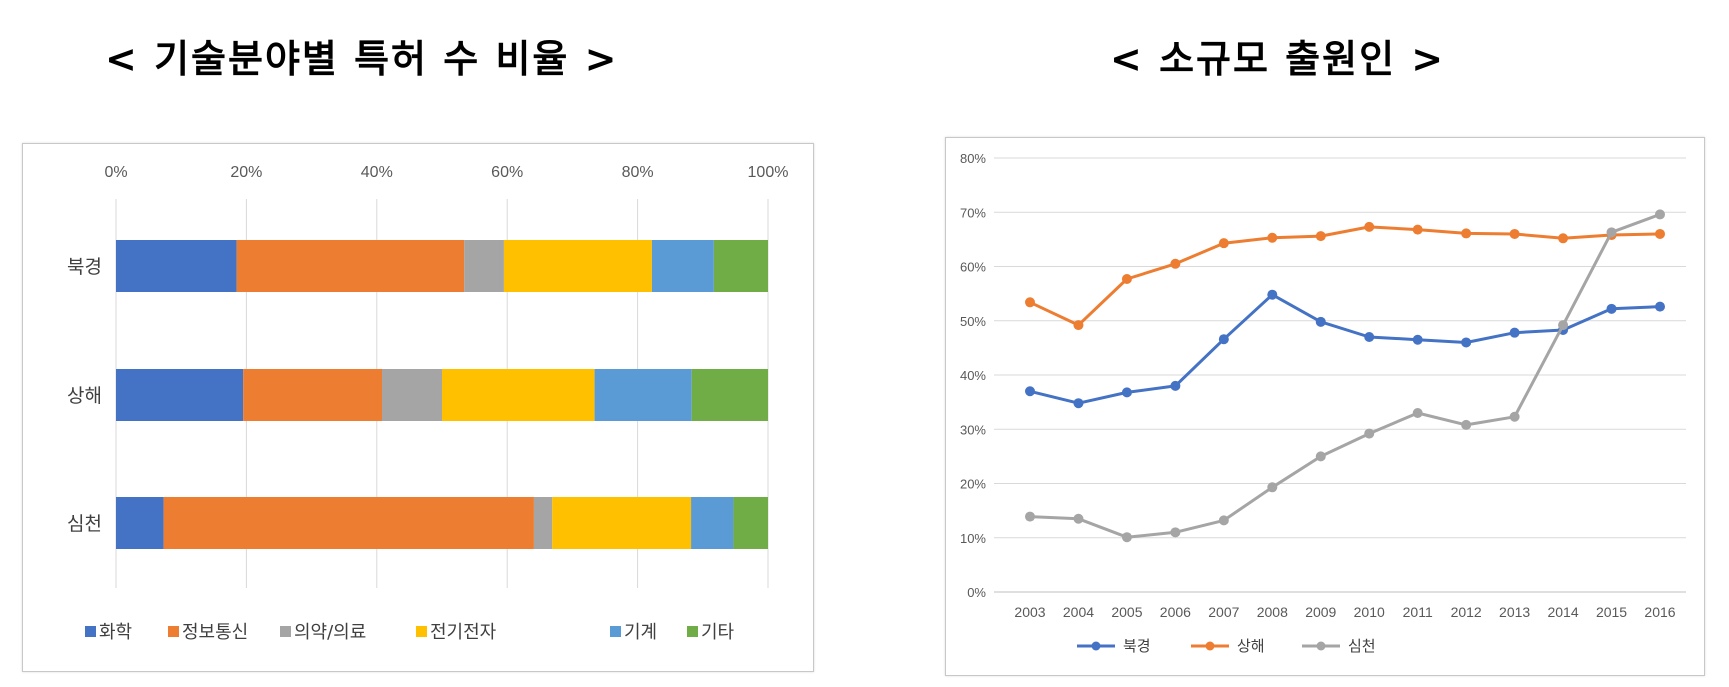  Describe the element at coordinates (507, 172) in the screenshot. I see `x-tick-label: 60%` at that location.